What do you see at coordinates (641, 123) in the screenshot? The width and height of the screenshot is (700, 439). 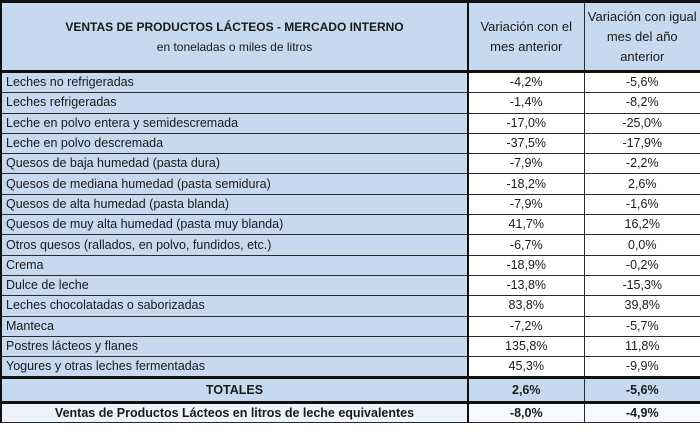 I see `value-vs-prev-year: -25,0%` at bounding box center [641, 123].